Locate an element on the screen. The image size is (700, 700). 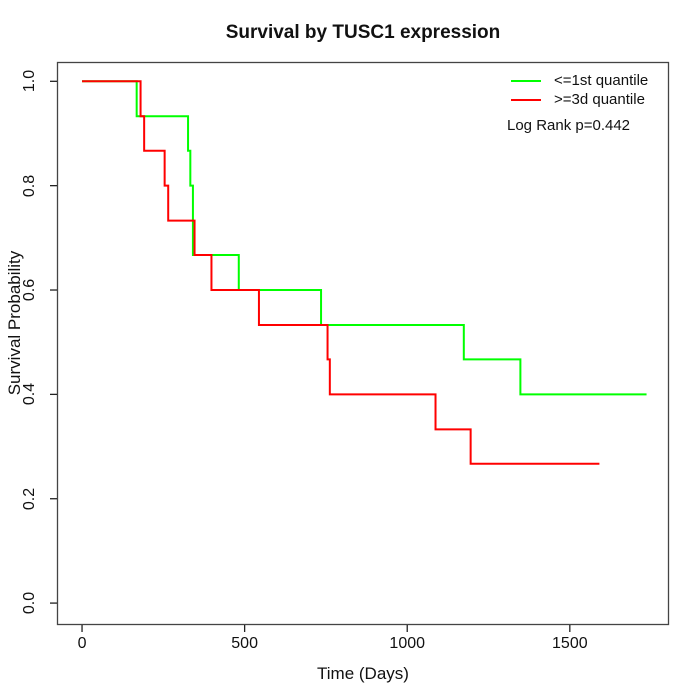
x-tick-label: 0 is located at coordinates (82, 643).